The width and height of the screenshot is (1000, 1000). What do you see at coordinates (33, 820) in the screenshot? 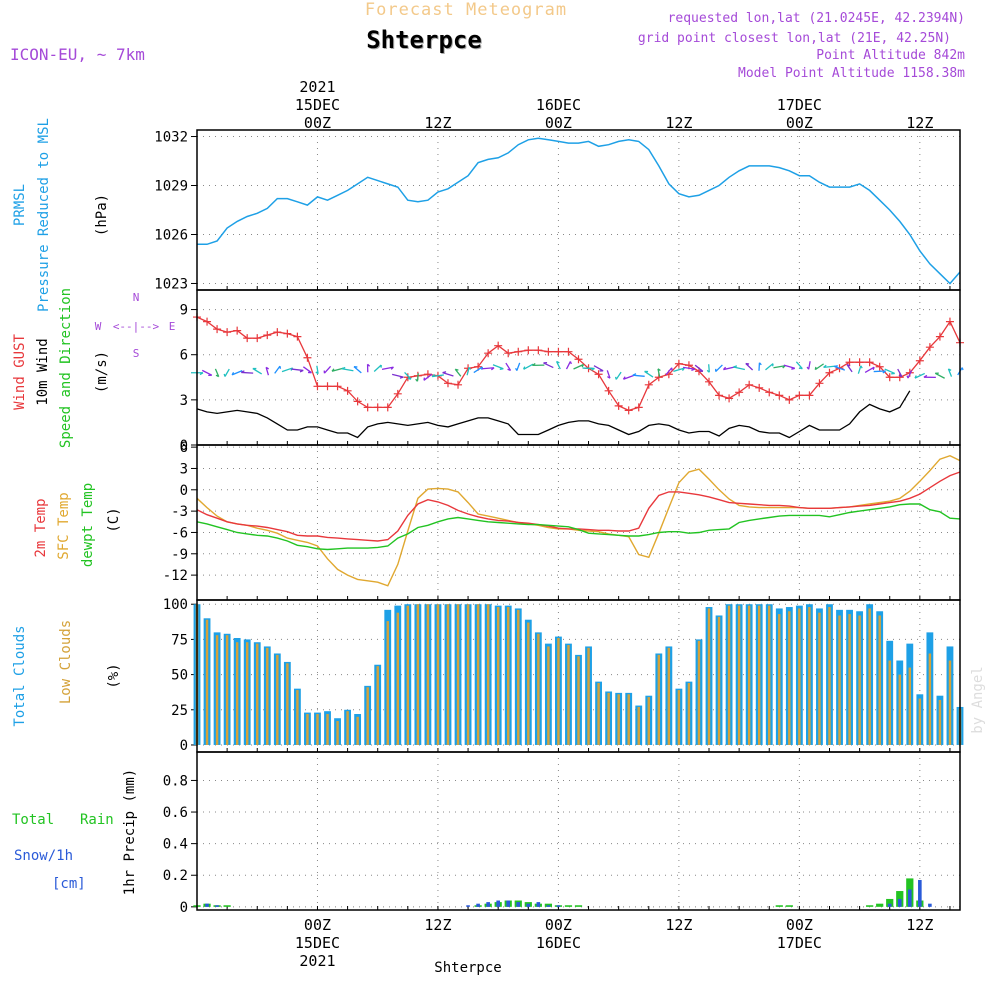
I see `precip-total-label: Total` at bounding box center [33, 820].